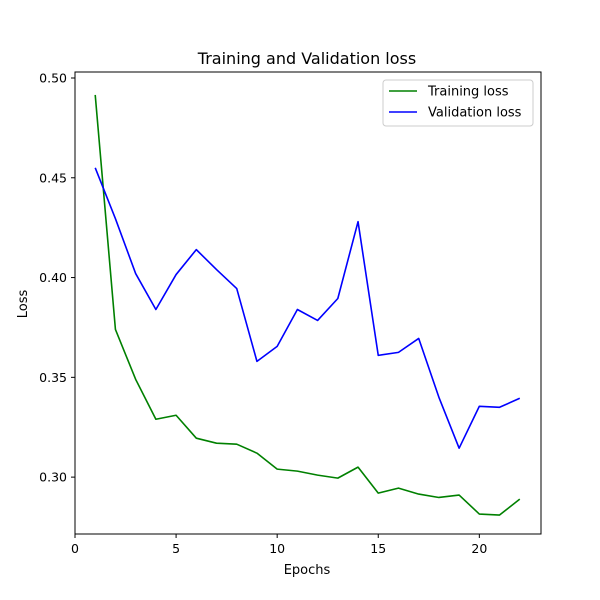 The height and width of the screenshot is (600, 600). What do you see at coordinates (306, 58) in the screenshot?
I see `chart-title: Training and Validation loss` at bounding box center [306, 58].